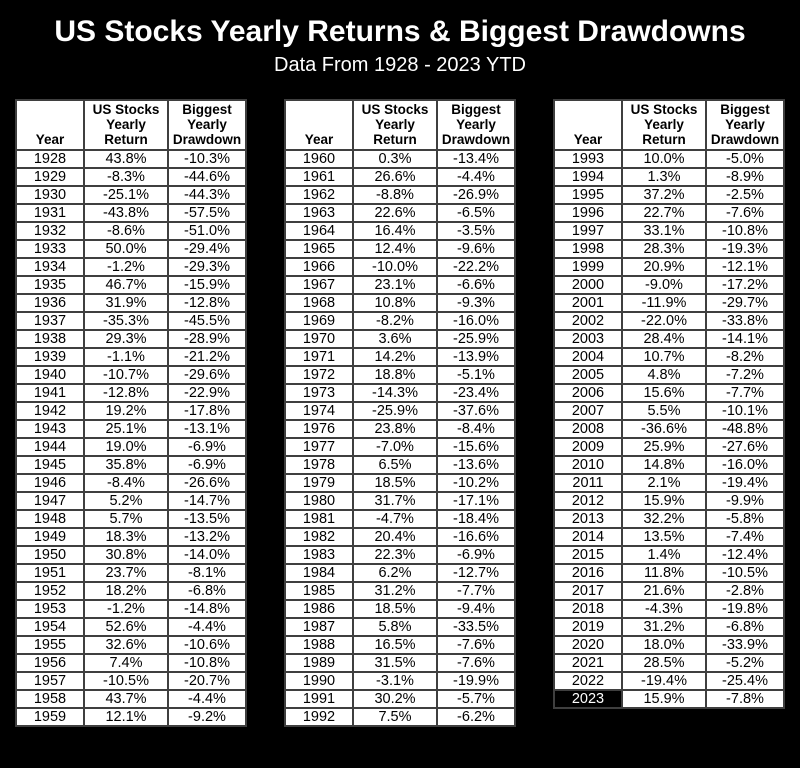 The height and width of the screenshot is (768, 800). I want to click on year-cell: 2005, so click(588, 375).